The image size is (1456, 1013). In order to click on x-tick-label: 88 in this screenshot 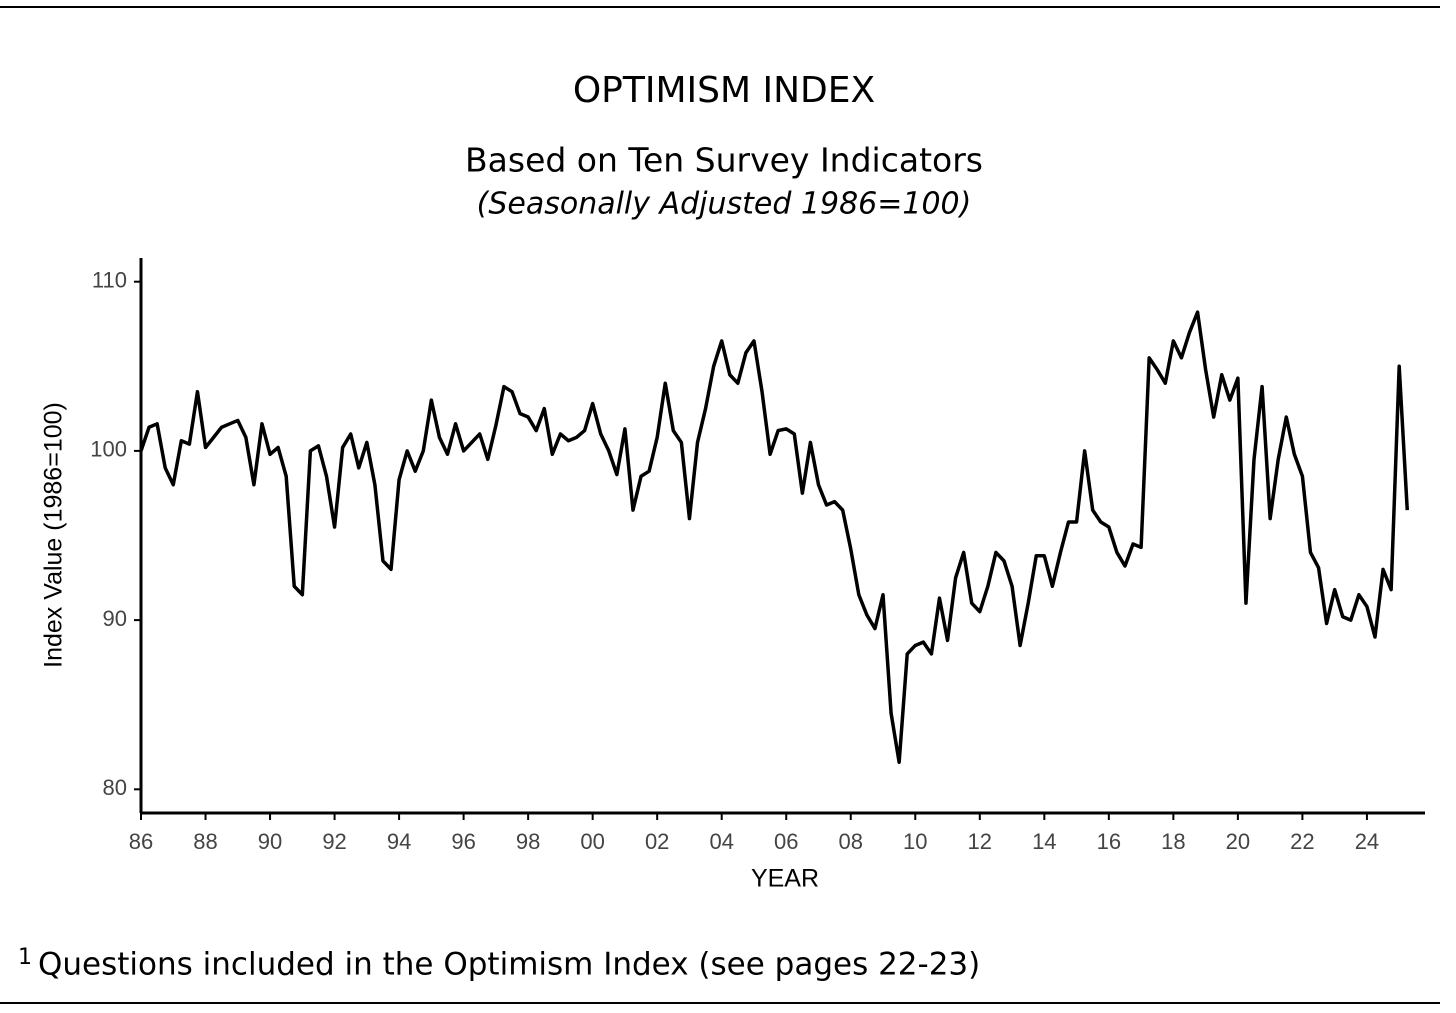, I will do `click(205, 841)`.